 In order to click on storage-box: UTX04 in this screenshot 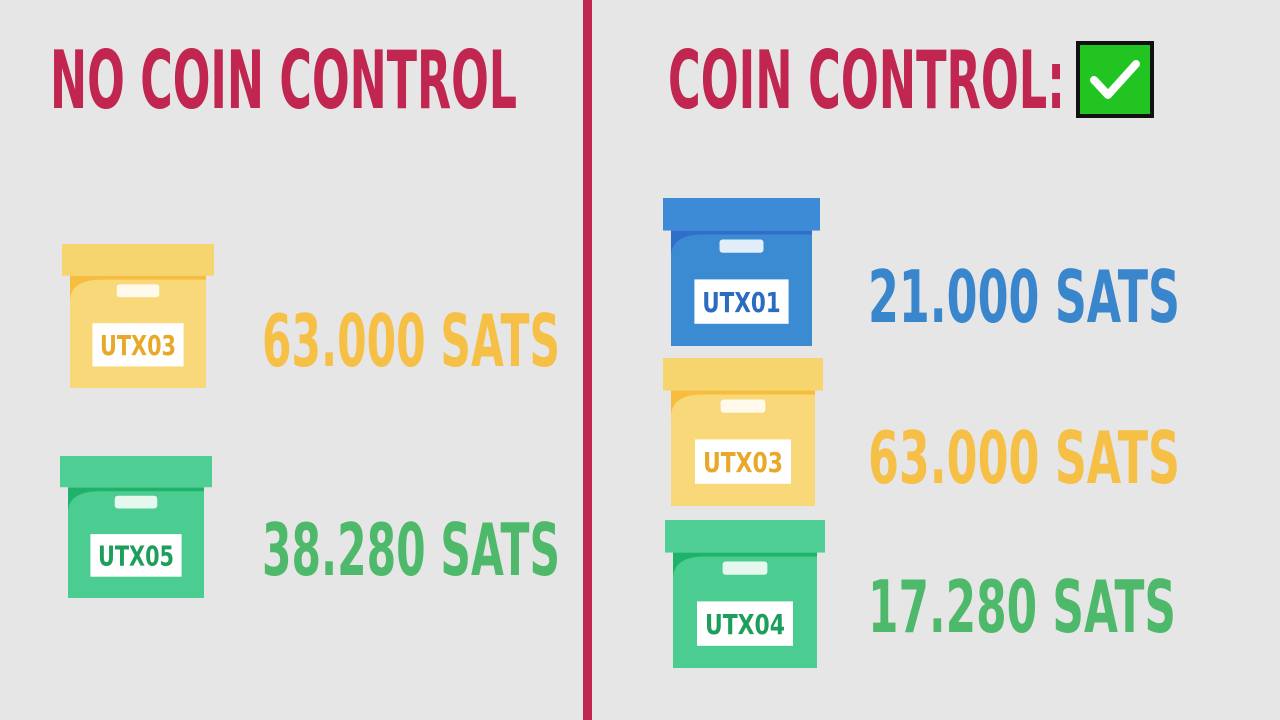, I will do `click(745, 594)`.